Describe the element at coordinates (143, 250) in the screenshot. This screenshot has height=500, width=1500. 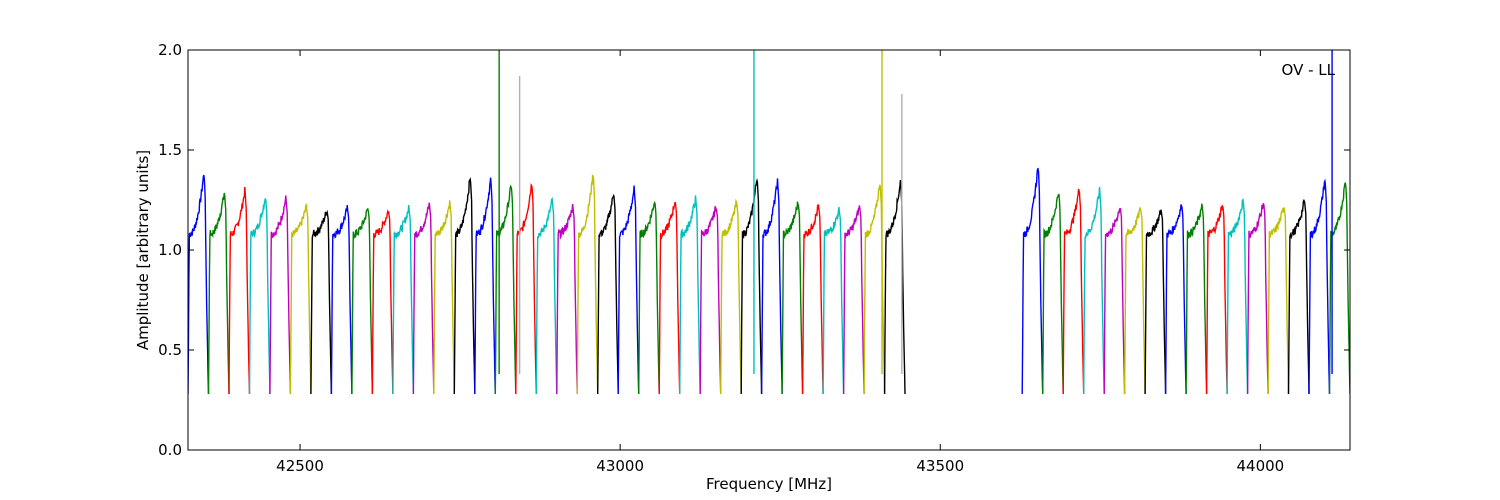
I see `y-axis-label: Amplitude [arbitrary units]` at that location.